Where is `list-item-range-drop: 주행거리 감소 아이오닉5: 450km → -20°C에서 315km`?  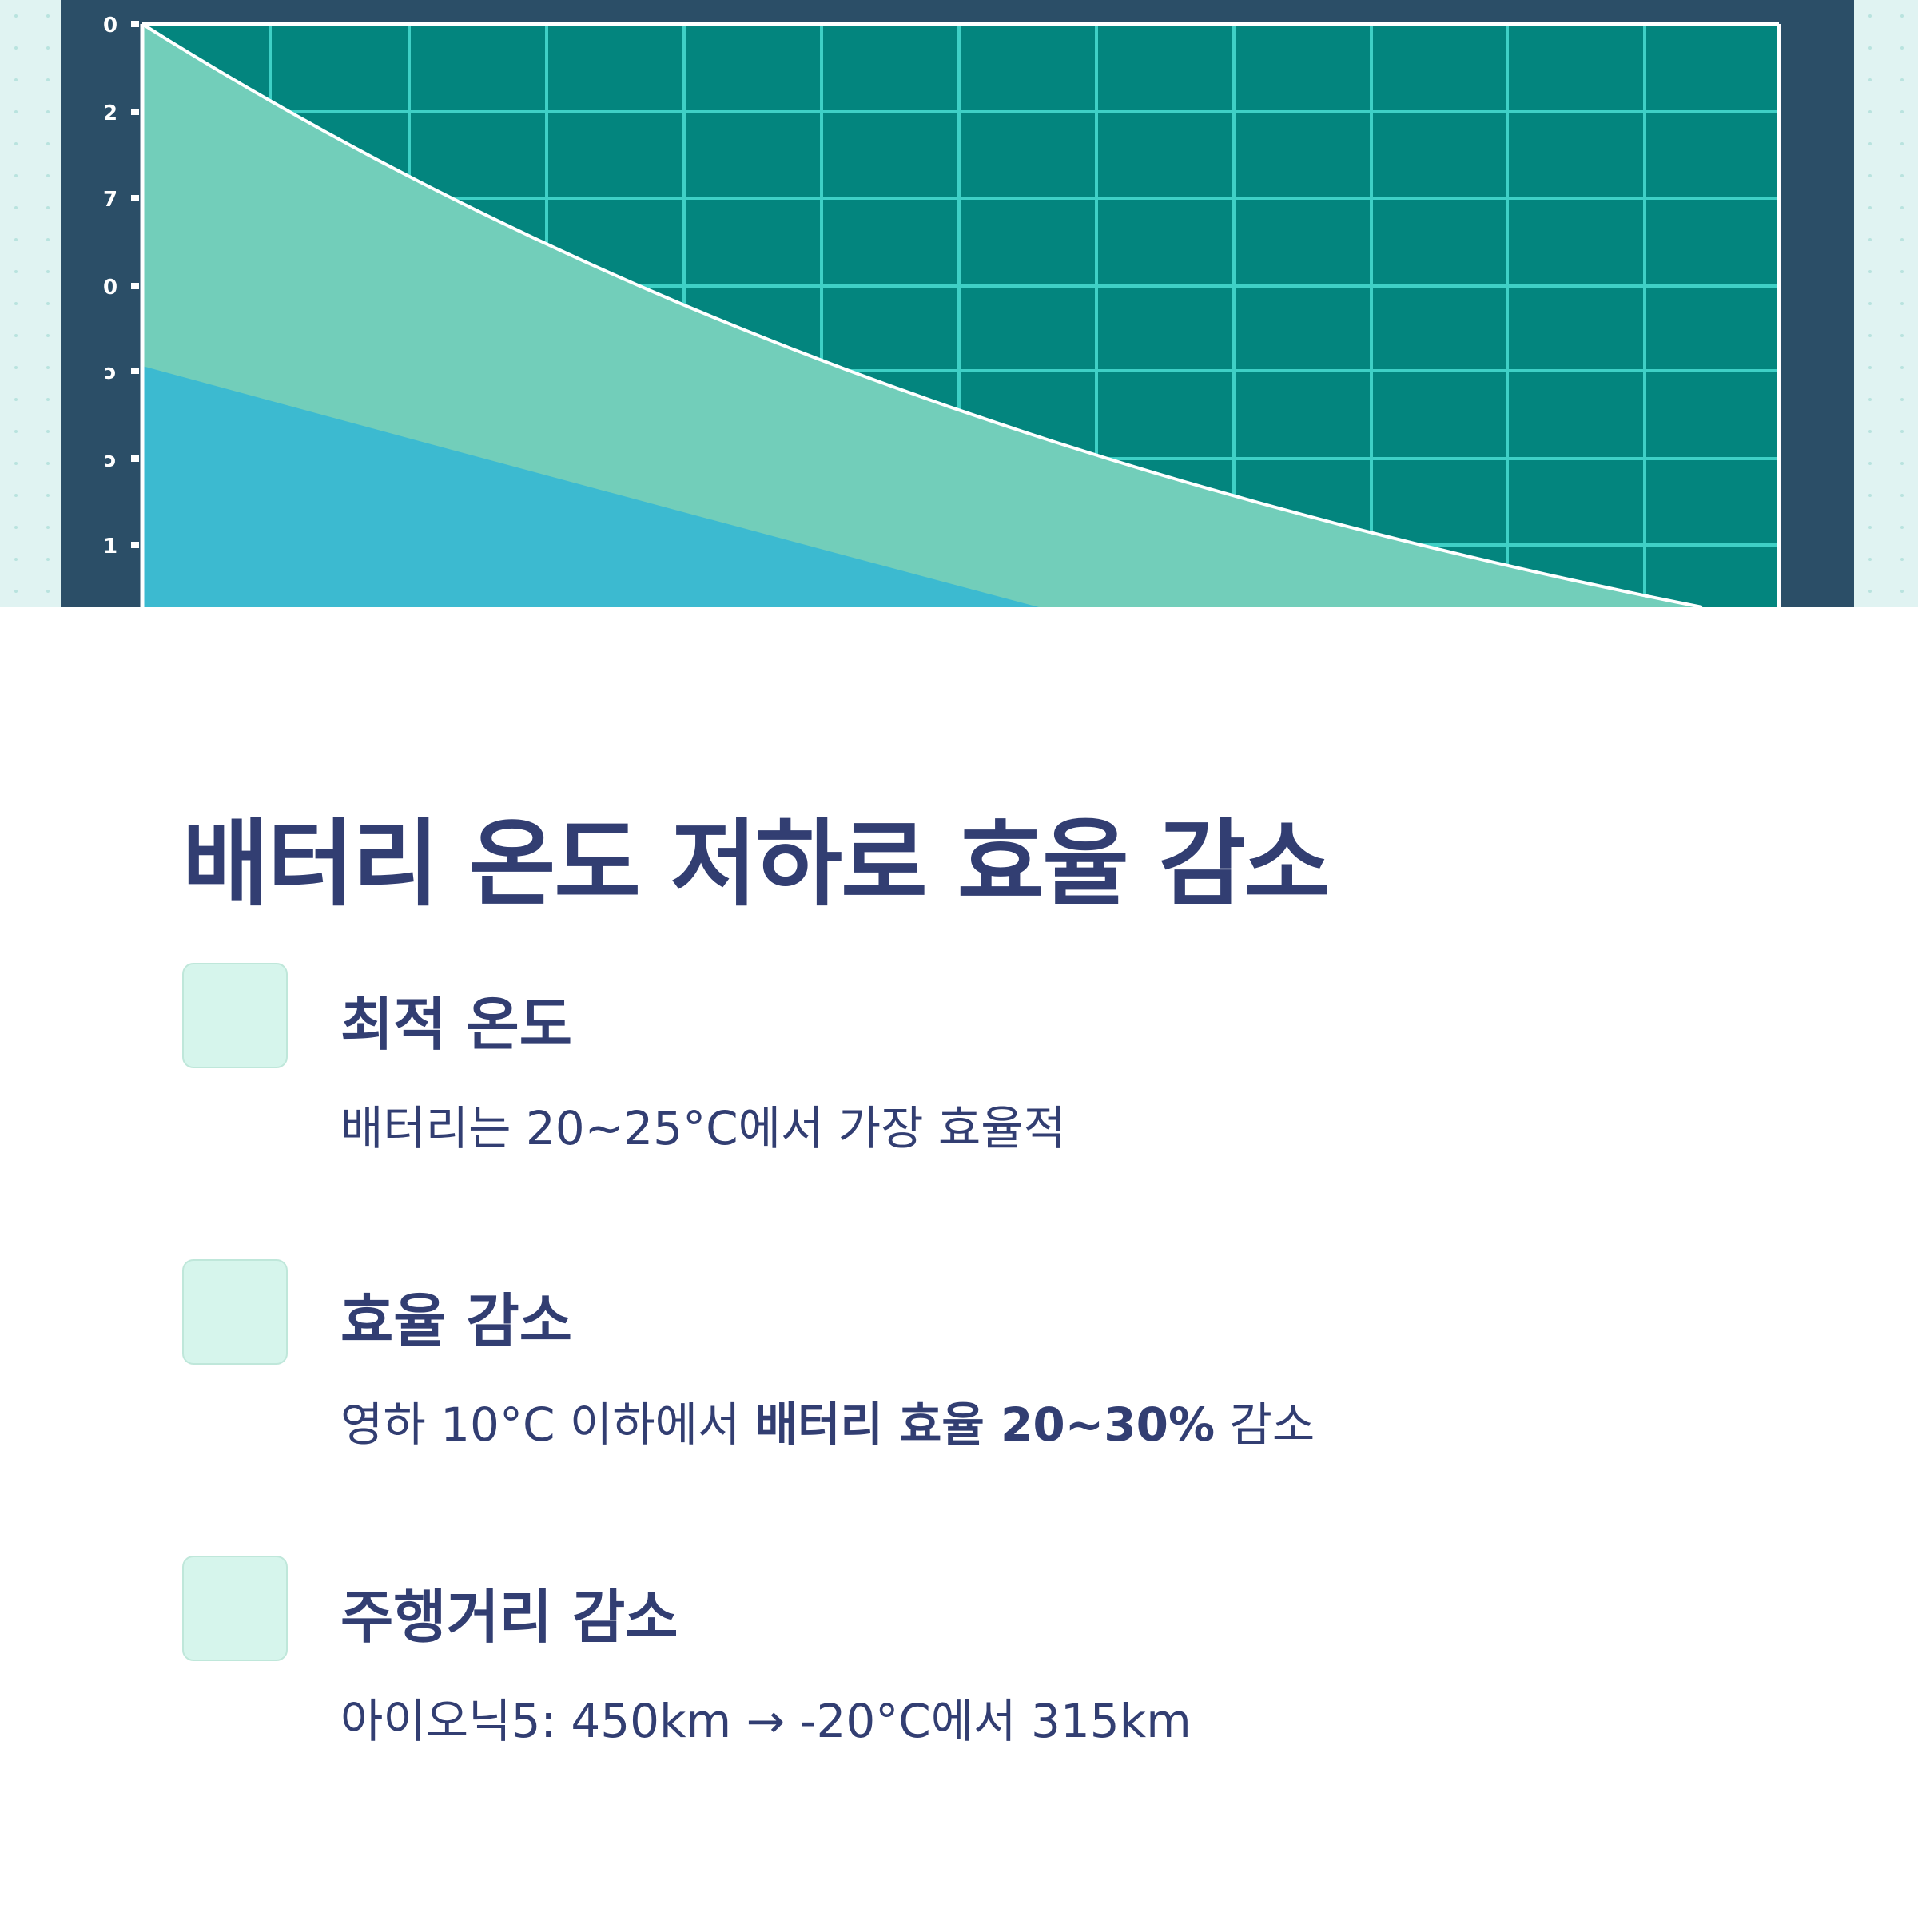
list-item-range-drop: 주행거리 감소 아이오닉5: 450km → -20°C에서 315km is located at coordinates (942, 1659).